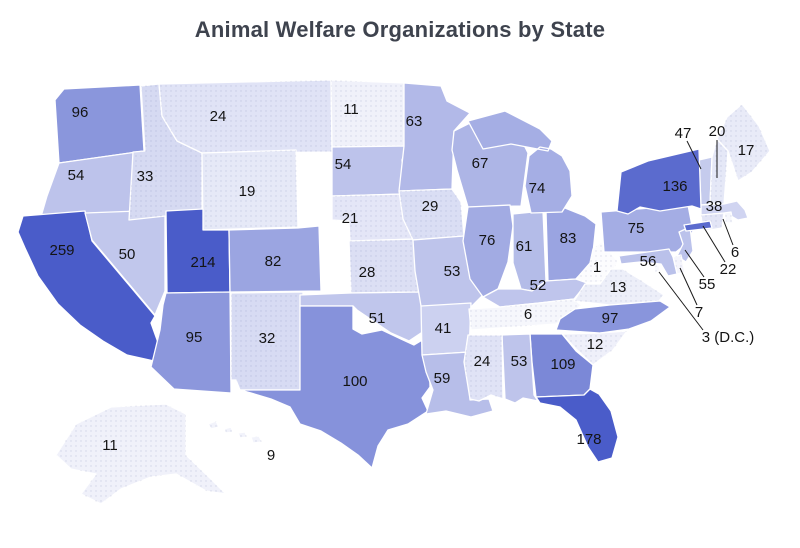 The height and width of the screenshot is (548, 800). Describe the element at coordinates (480, 163) in the screenshot. I see `state-value-wi: 67` at that location.